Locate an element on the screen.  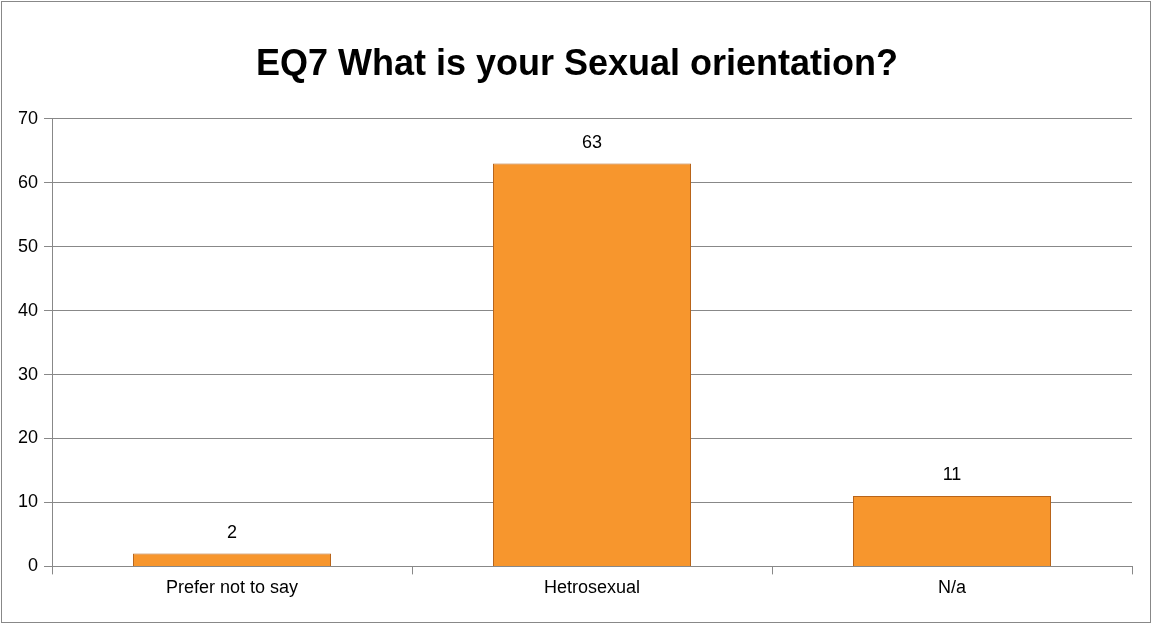
y-tick-label: 0 is located at coordinates (33, 565).